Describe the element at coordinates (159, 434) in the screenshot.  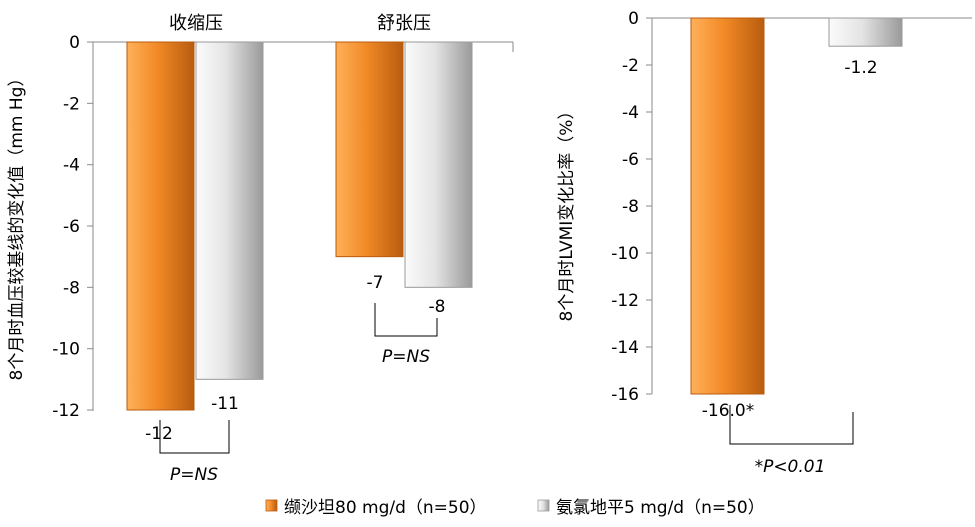
I see `left-data-label-valsartan-0: -12` at that location.